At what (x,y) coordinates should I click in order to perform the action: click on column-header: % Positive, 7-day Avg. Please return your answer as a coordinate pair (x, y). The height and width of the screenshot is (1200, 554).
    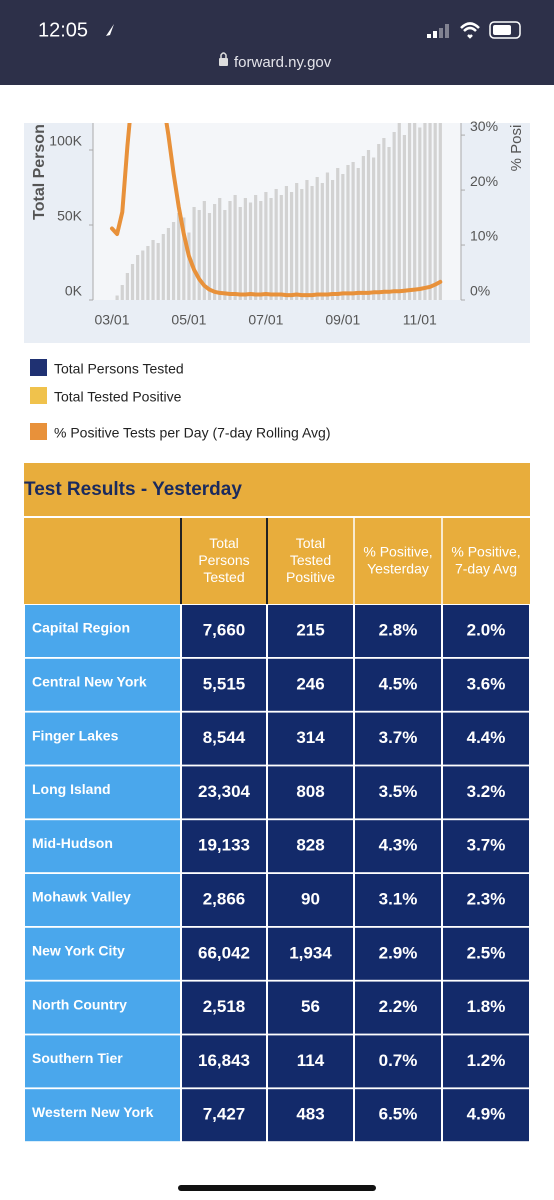
    Looking at the image, I should click on (485, 559).